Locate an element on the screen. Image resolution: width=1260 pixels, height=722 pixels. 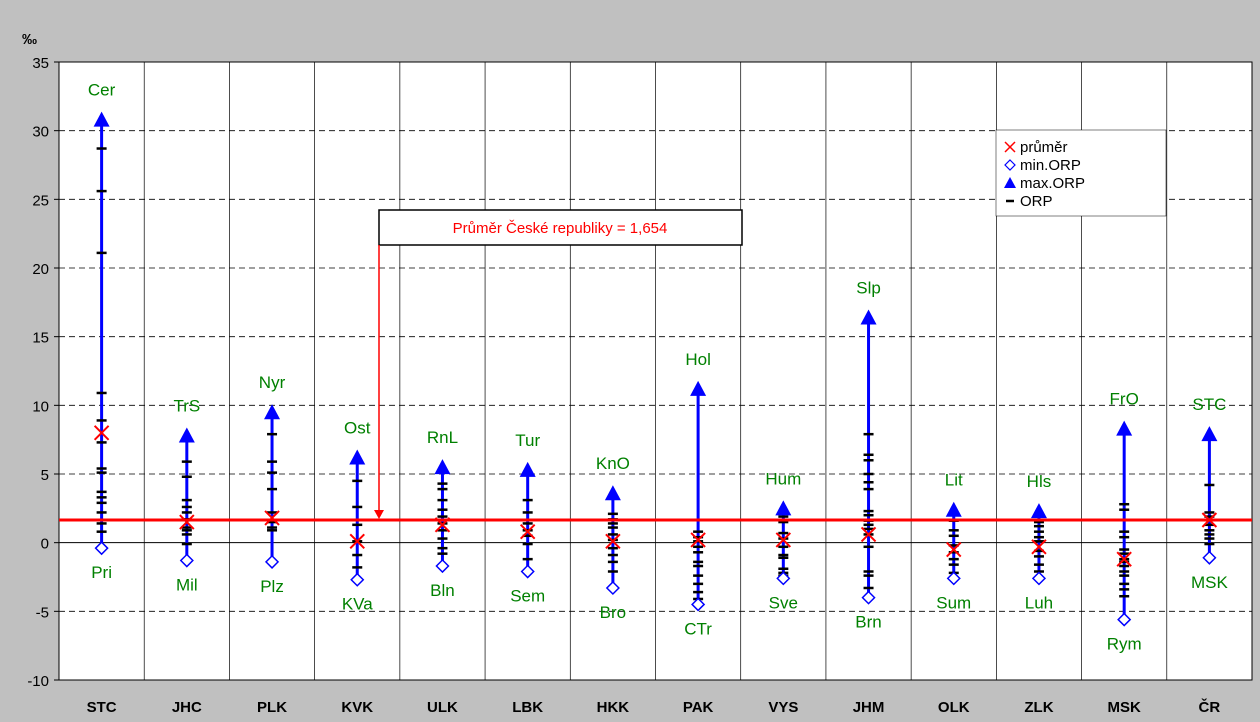
min-orp-label: Brn is located at coordinates (868, 622).